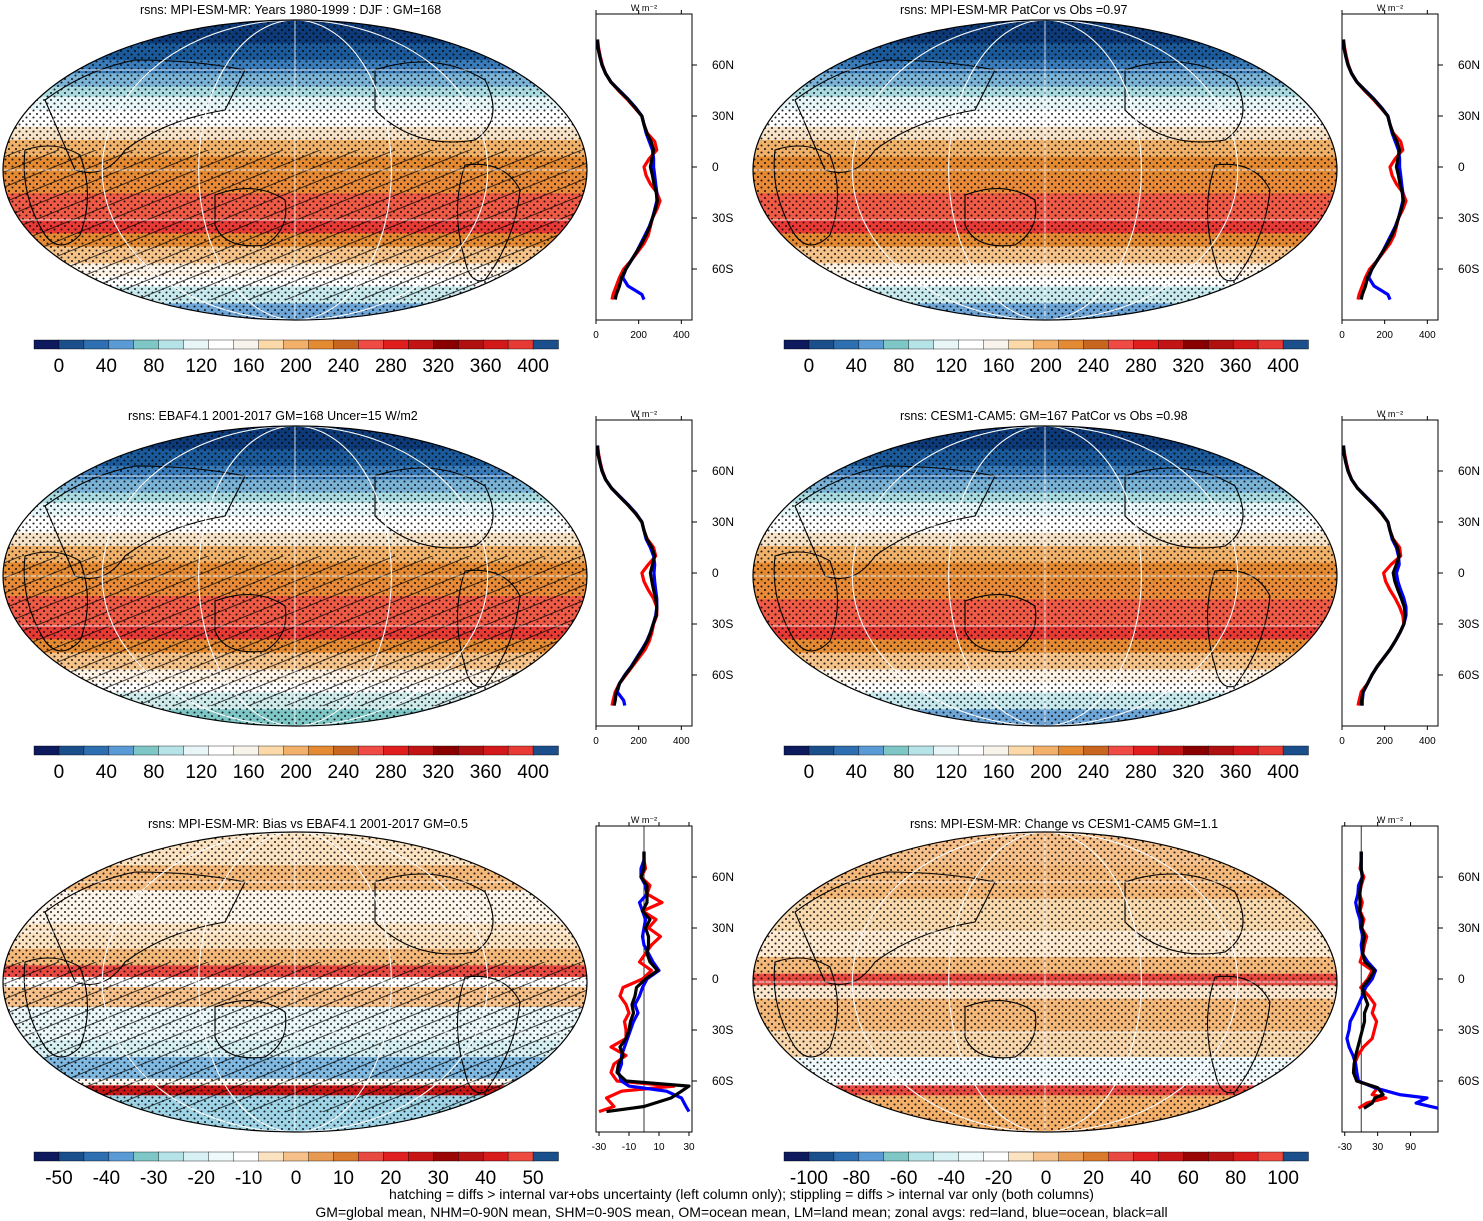  I want to click on profile-series-black, so click(1373, 169).